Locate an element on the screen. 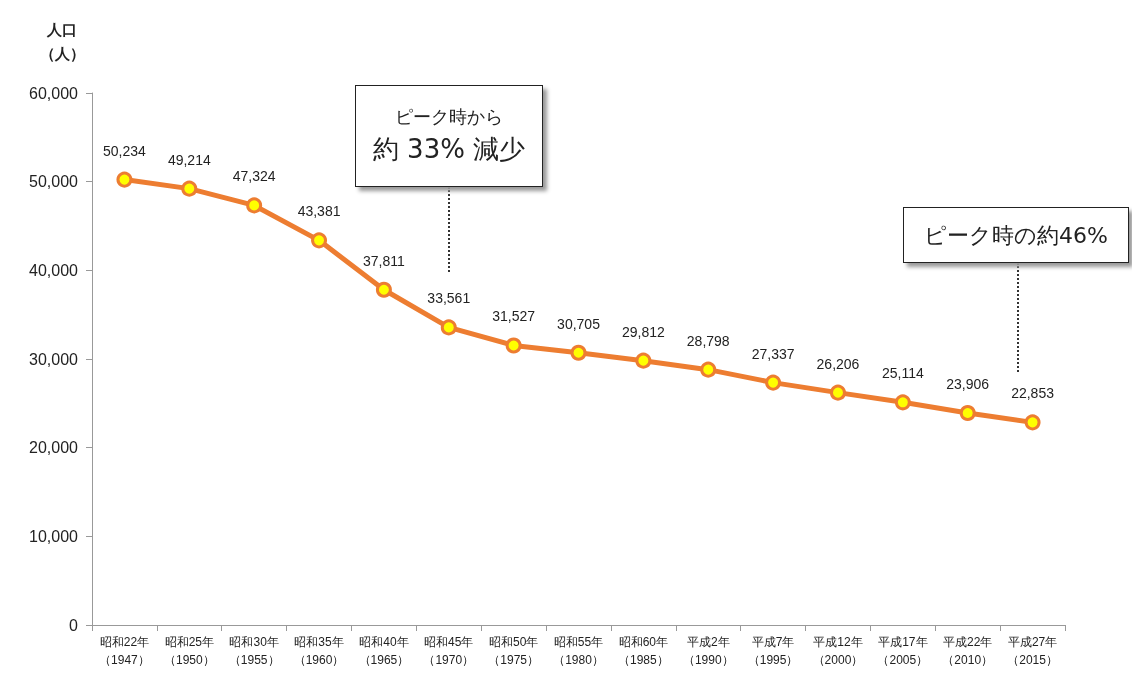 The width and height of the screenshot is (1132, 675). data-label: 23,906 is located at coordinates (968, 384).